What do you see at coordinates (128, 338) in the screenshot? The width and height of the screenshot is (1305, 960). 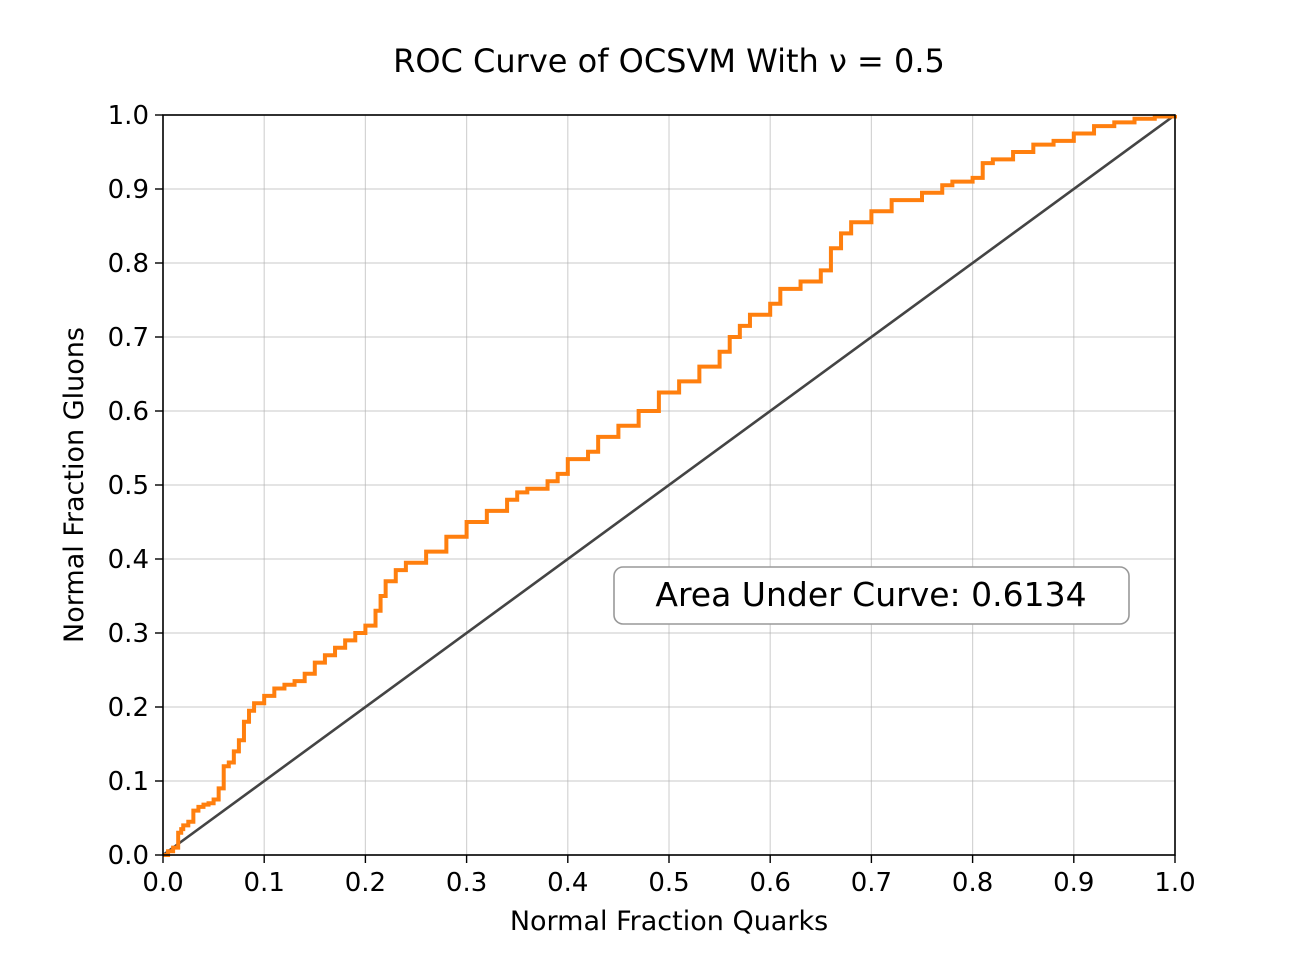 I see `y-tick-label: 0.7` at bounding box center [128, 338].